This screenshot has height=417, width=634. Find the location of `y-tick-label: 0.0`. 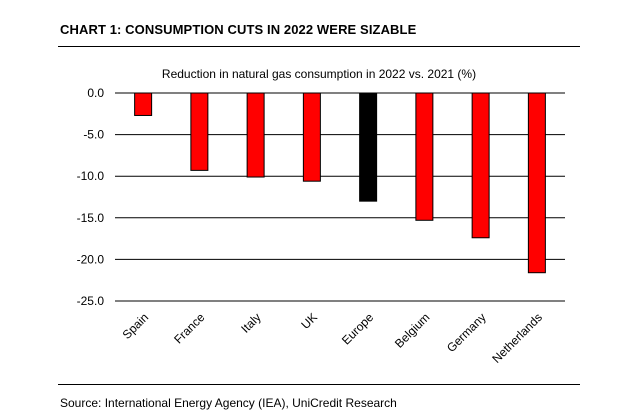

y-tick-label: 0.0 is located at coordinates (95, 93).